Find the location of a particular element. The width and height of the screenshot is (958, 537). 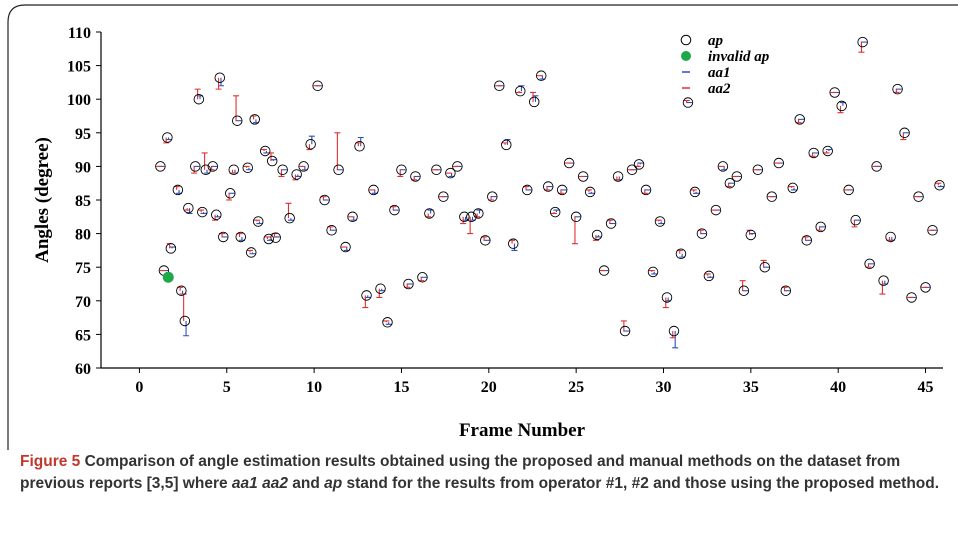

x-tick-label: 5 is located at coordinates (227, 387).